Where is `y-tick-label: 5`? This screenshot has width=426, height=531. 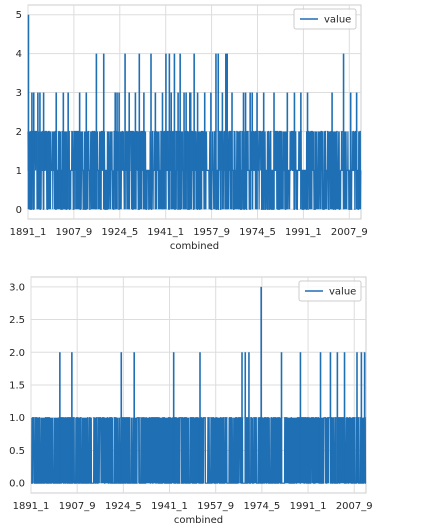
y-tick-label: 5 is located at coordinates (19, 15).